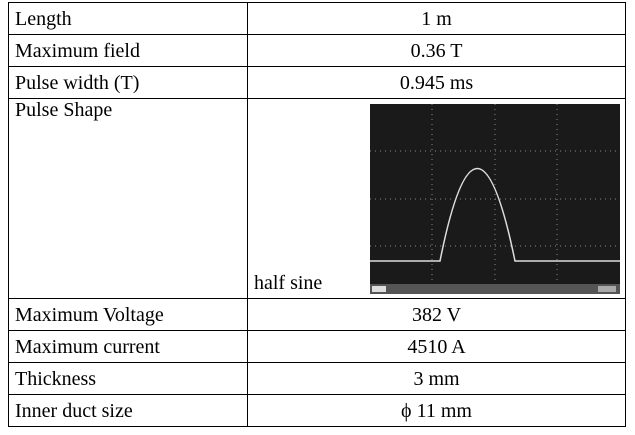 The height and width of the screenshot is (435, 635). What do you see at coordinates (436, 82) in the screenshot?
I see `value: 0.945 ms` at bounding box center [436, 82].